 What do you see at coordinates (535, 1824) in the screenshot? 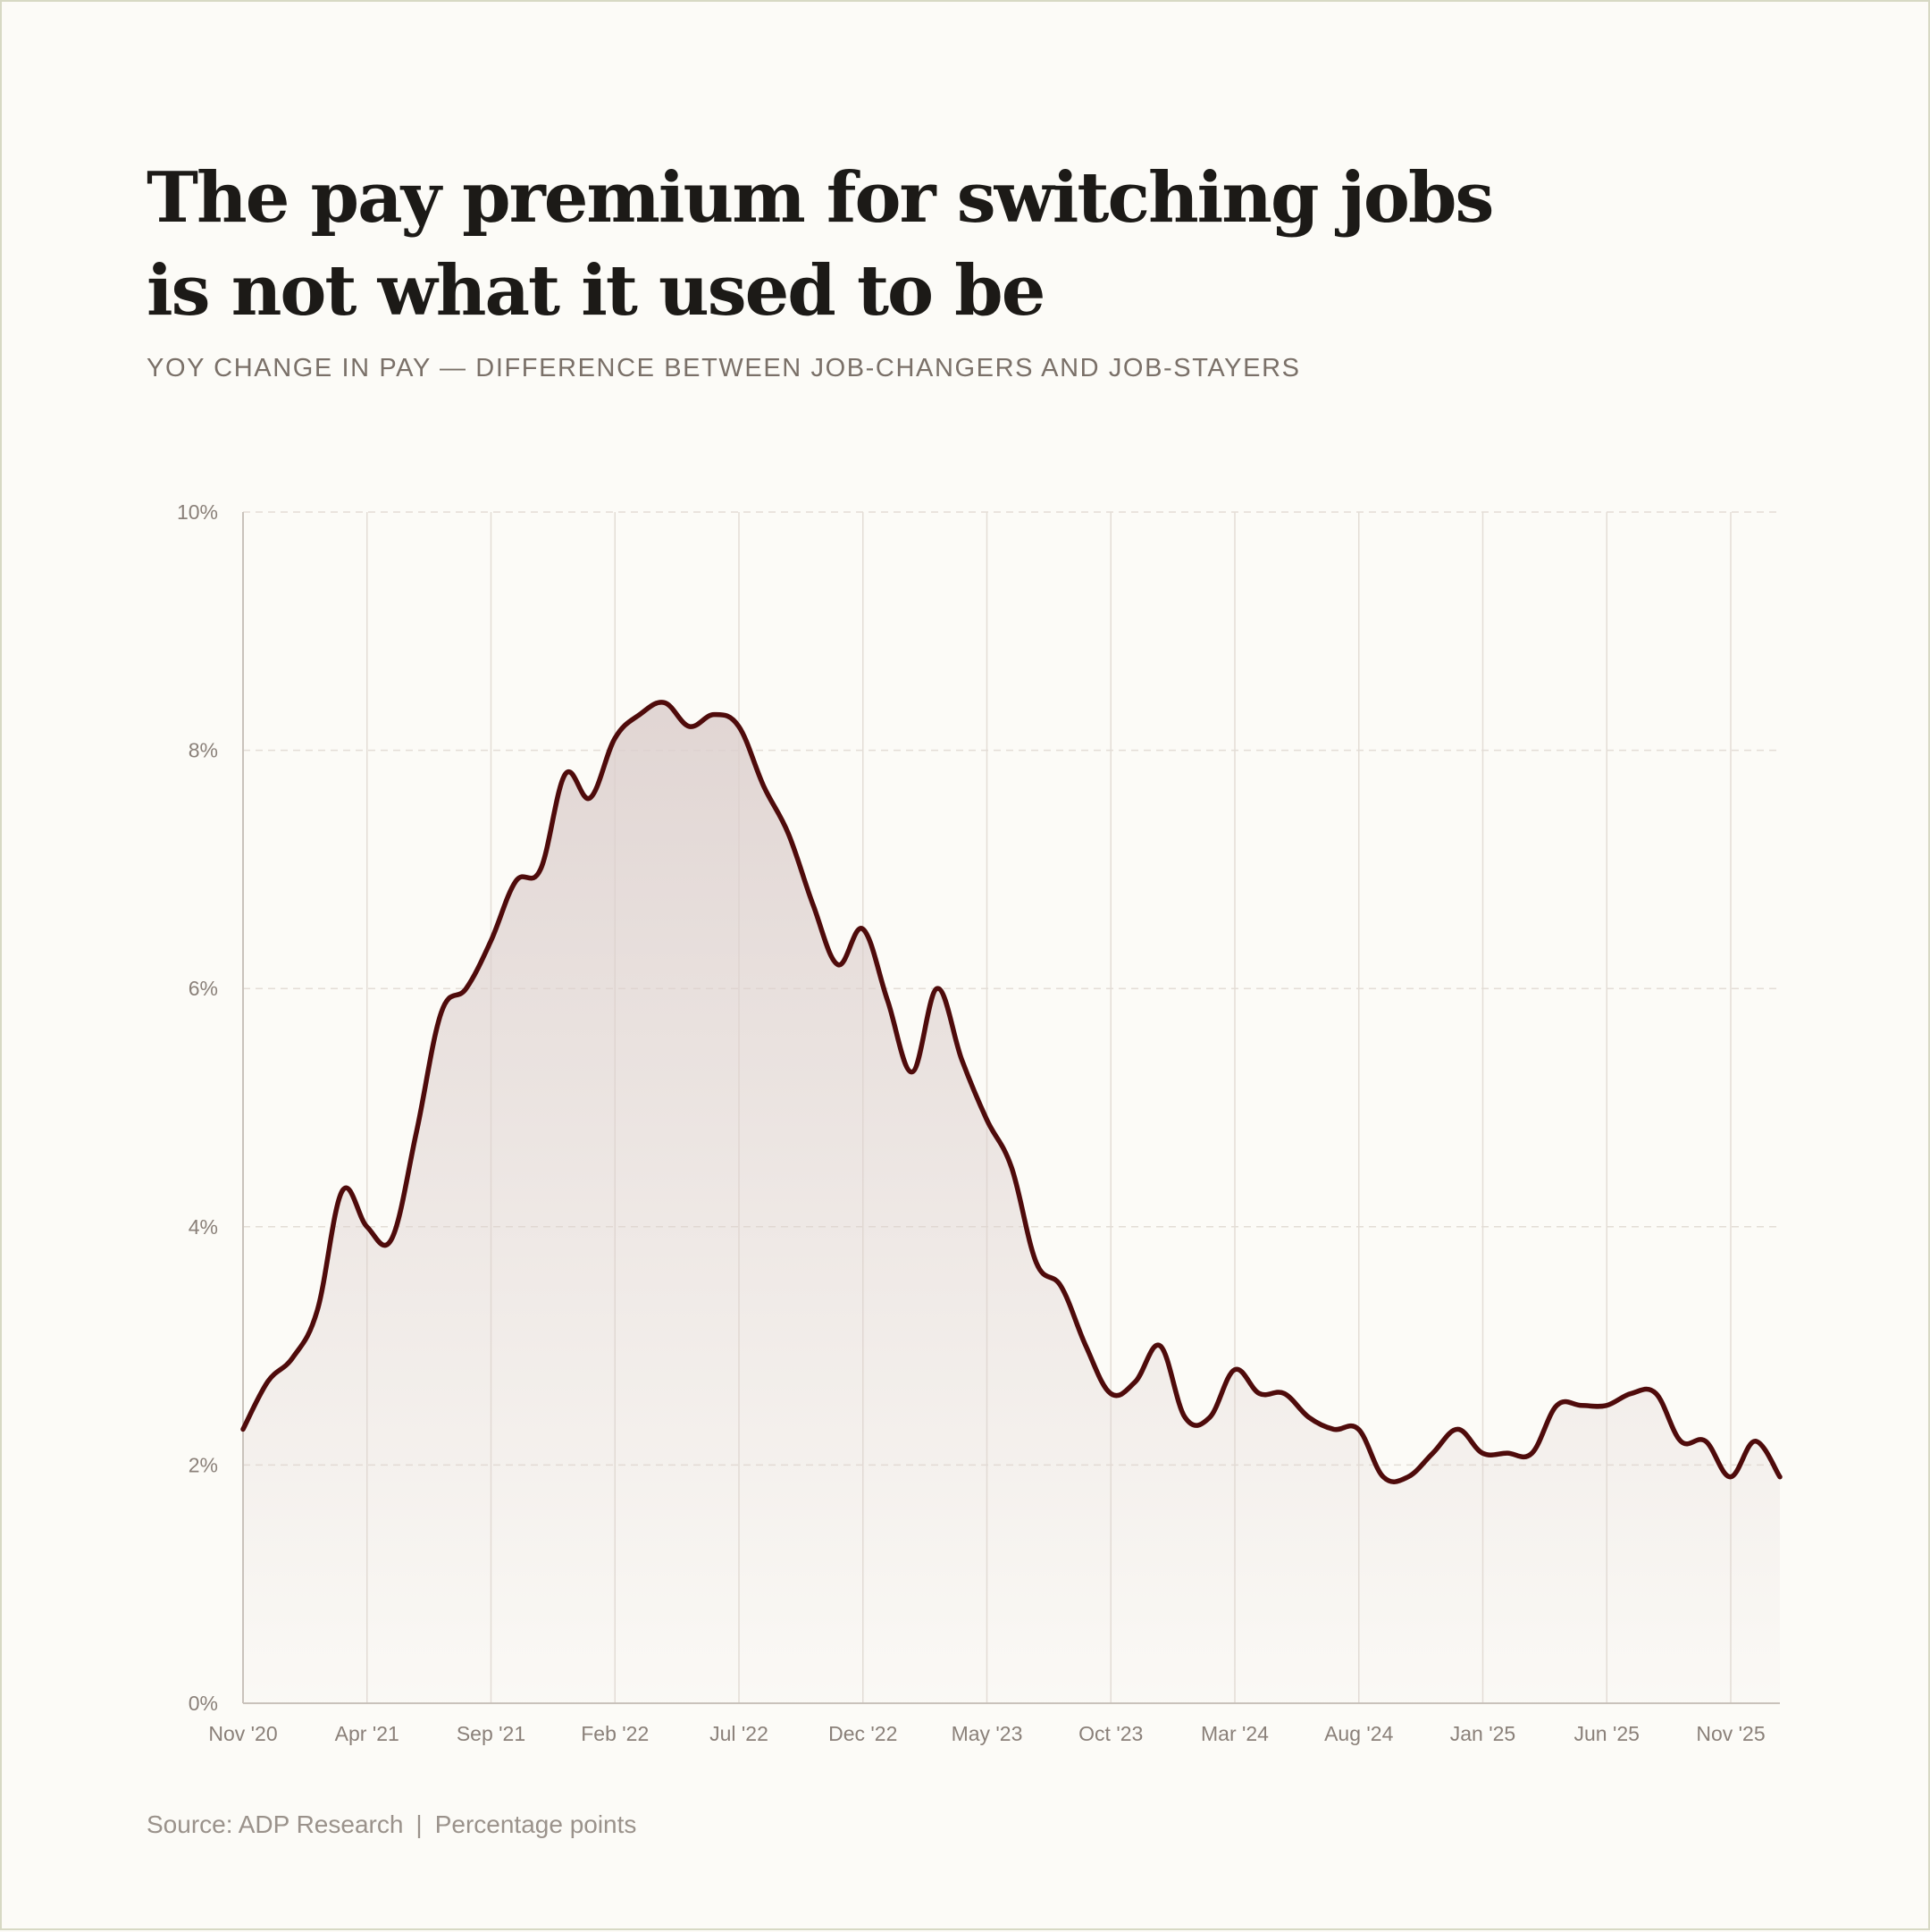
I see `units-label: Percentage points` at bounding box center [535, 1824].